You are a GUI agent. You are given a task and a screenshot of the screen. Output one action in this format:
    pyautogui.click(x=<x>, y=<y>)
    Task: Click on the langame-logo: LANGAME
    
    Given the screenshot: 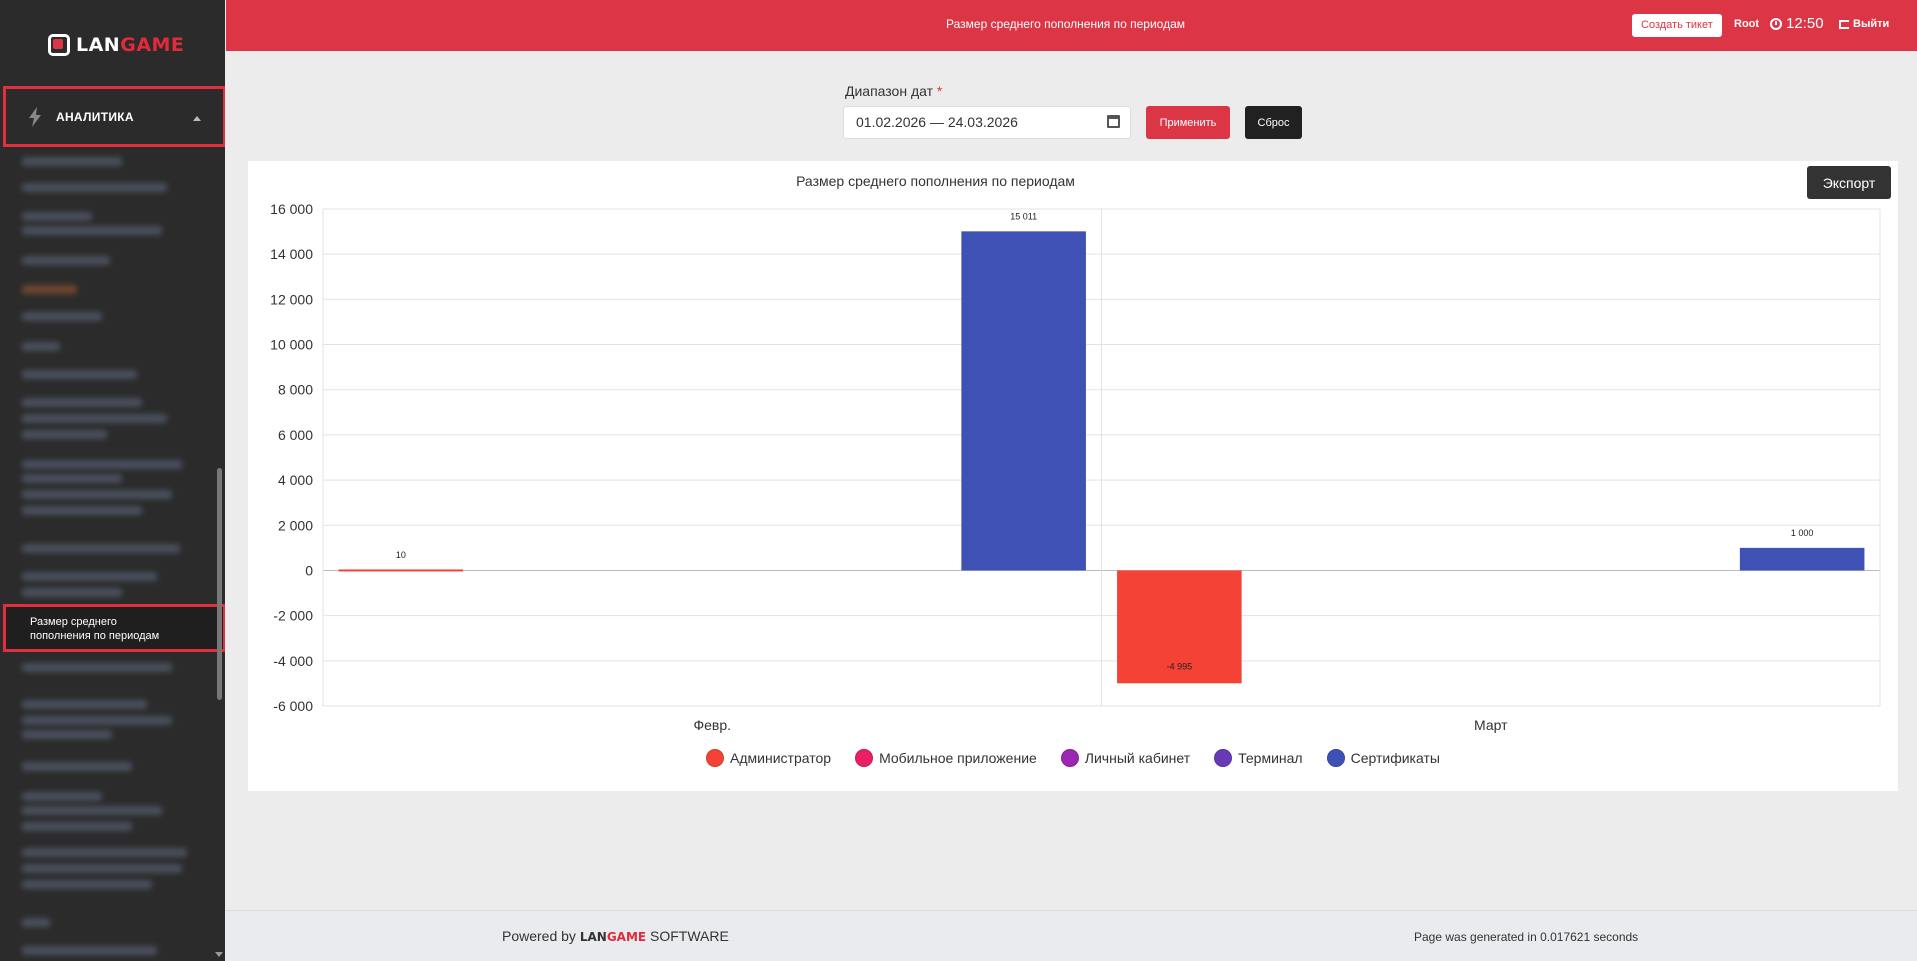 What is the action you would take?
    pyautogui.click(x=116, y=45)
    